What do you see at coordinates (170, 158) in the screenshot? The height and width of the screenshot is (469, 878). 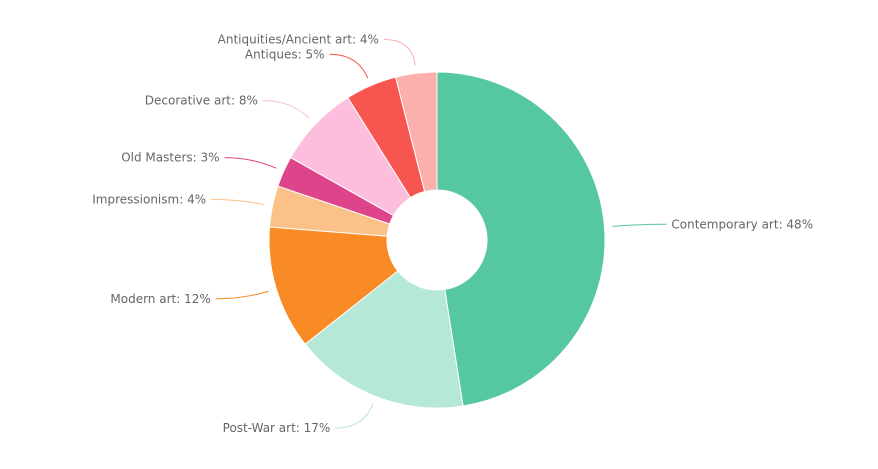 I see `data-label-old-masters: Old Masters: 3%` at bounding box center [170, 158].